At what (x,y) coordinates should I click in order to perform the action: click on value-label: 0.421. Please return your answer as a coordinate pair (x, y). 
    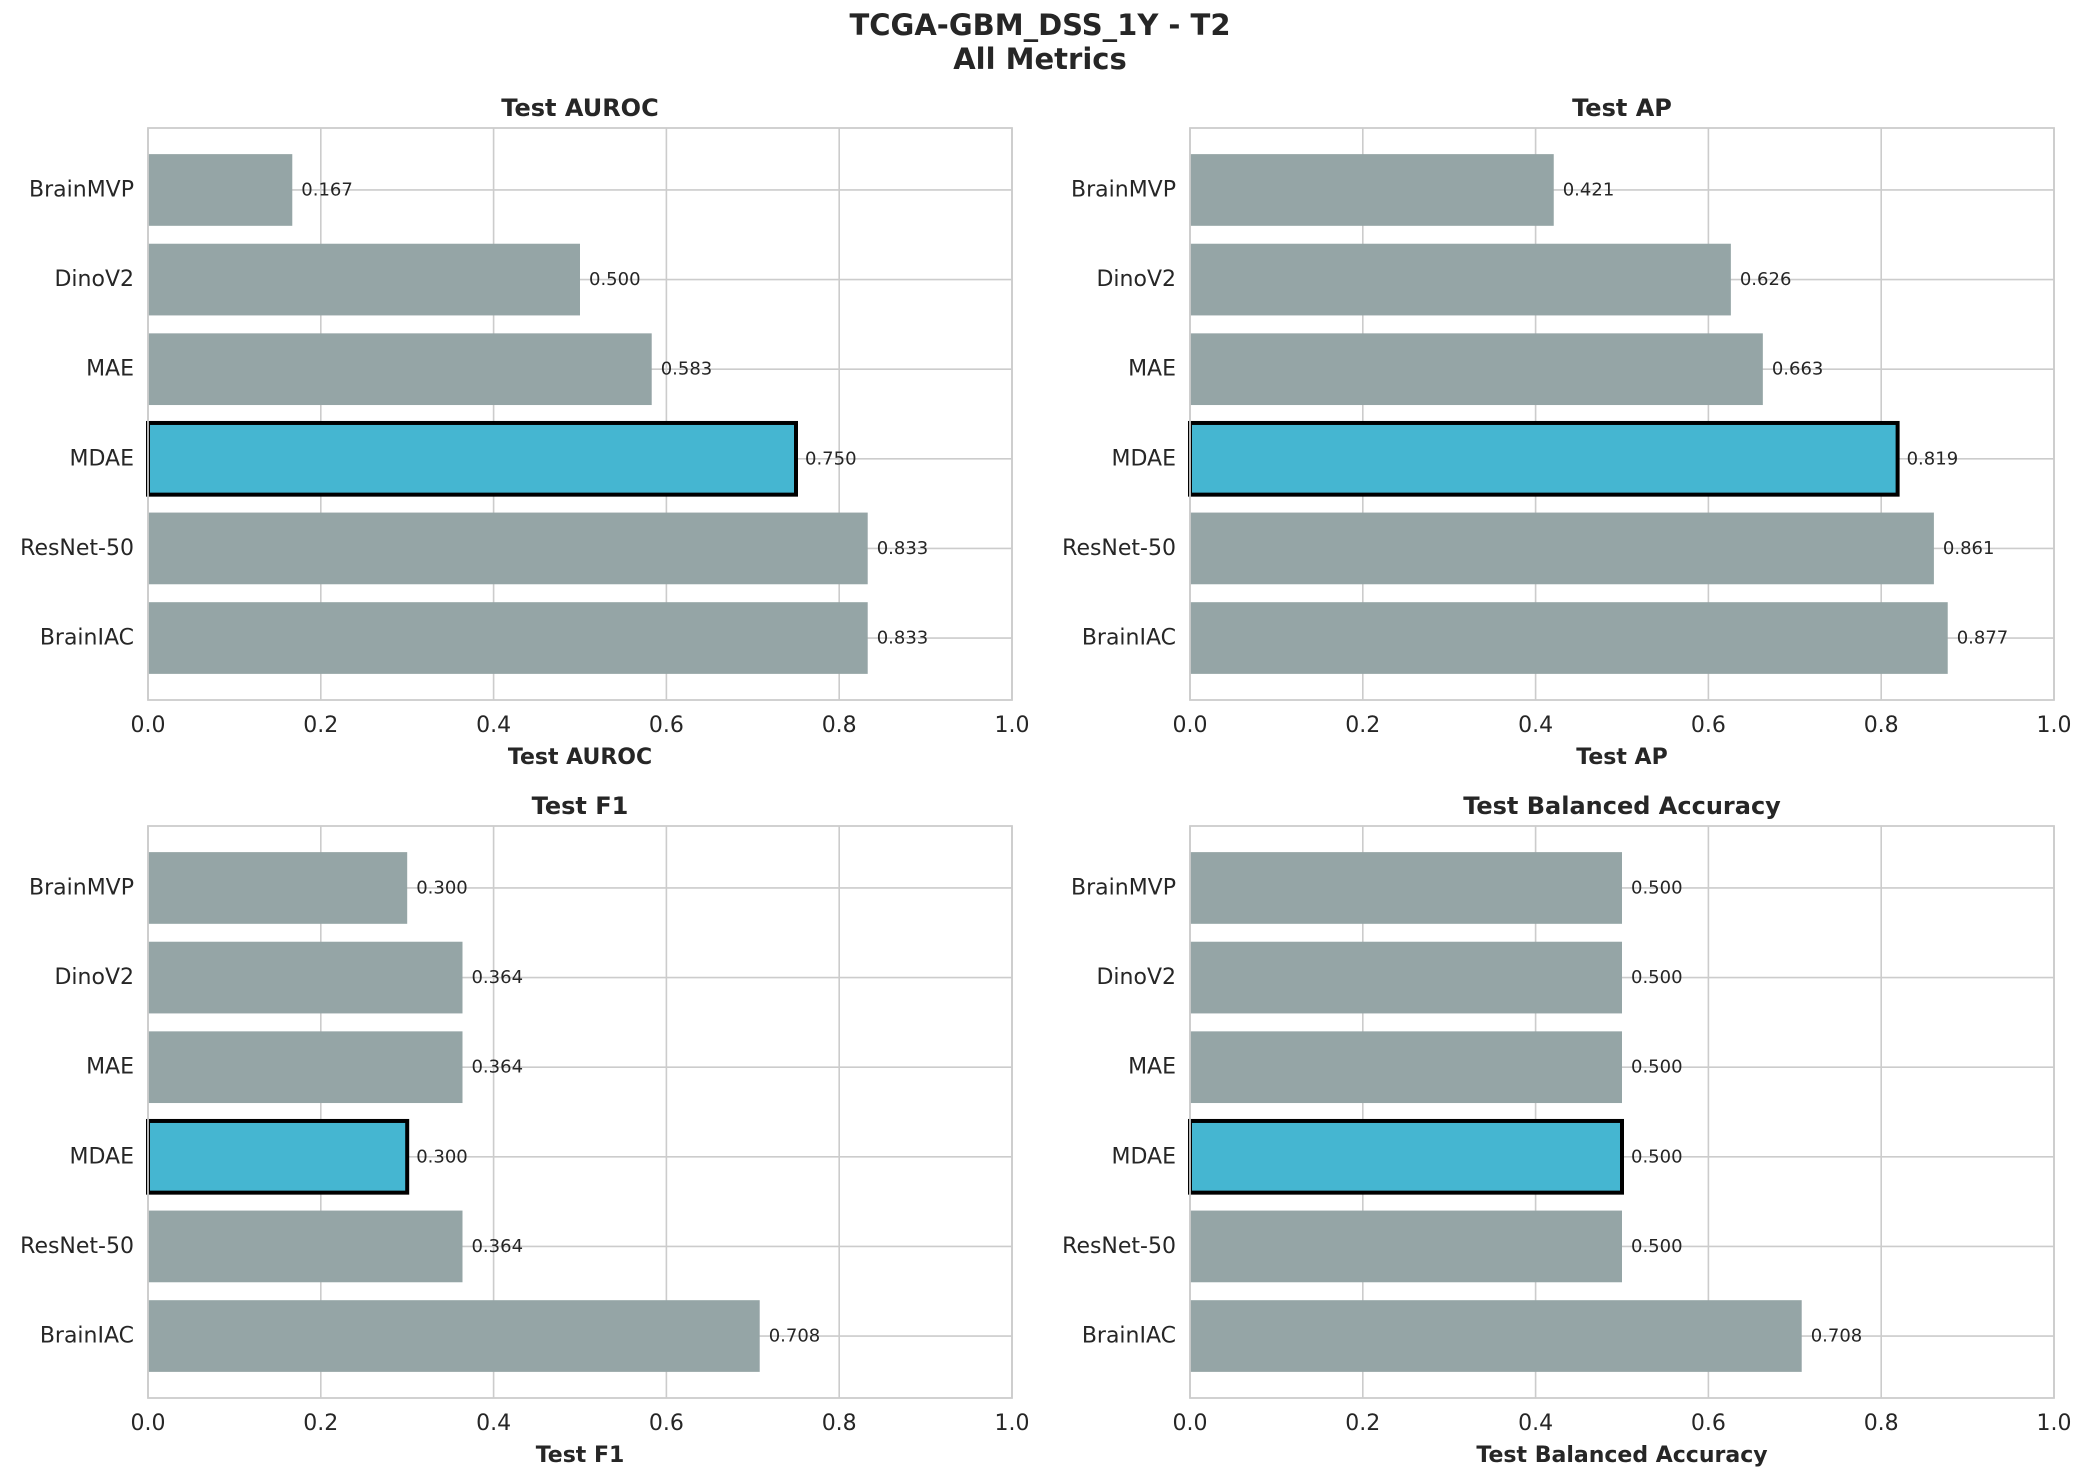
    Looking at the image, I should click on (1589, 189).